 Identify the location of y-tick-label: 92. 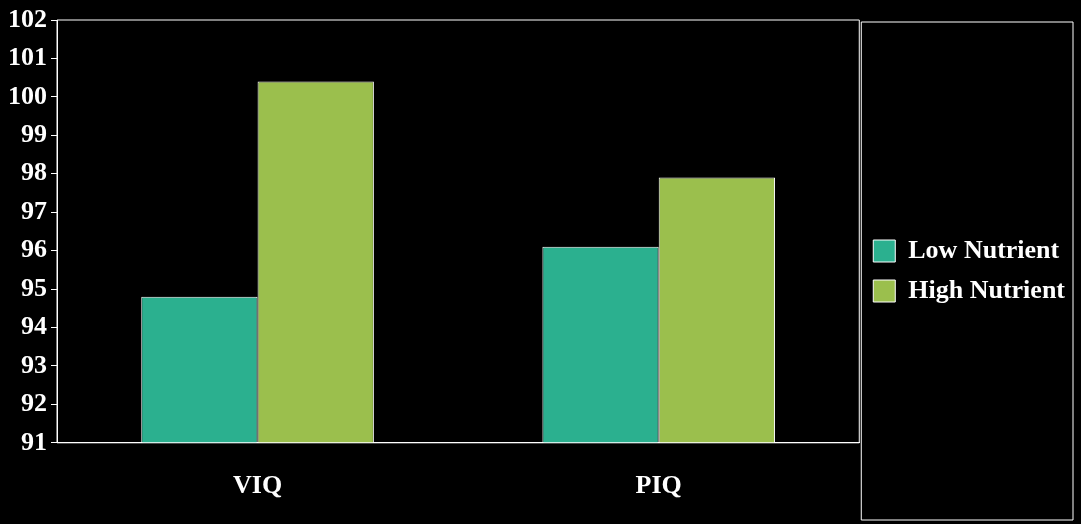
(34, 403).